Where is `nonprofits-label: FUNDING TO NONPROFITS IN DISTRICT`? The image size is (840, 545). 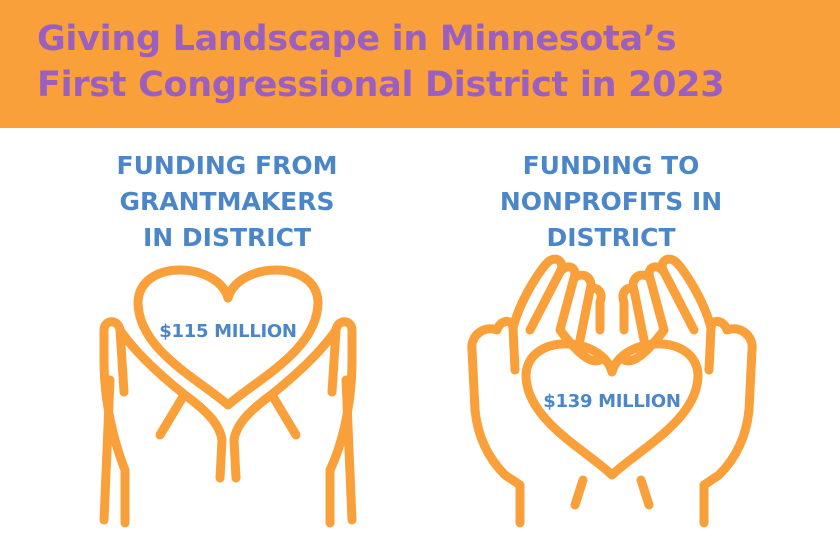 nonprofits-label: FUNDING TO NONPROFITS IN DISTRICT is located at coordinates (611, 202).